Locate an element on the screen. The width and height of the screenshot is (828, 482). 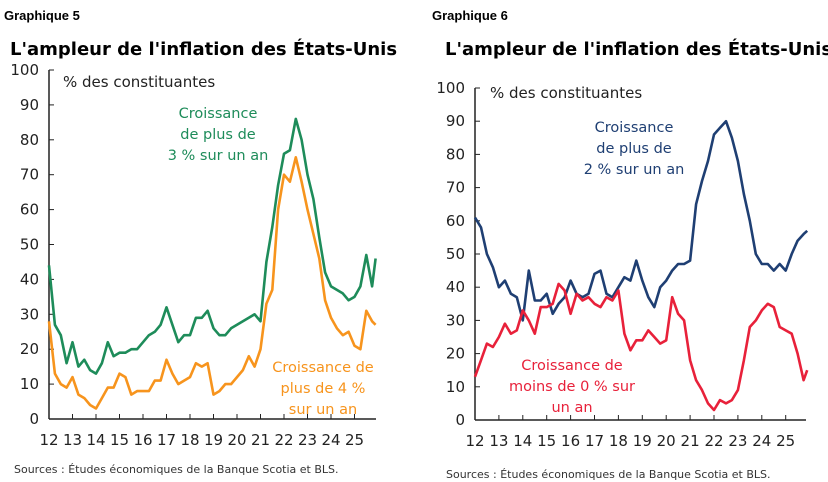
series-label-line: un an is located at coordinates (571, 408).